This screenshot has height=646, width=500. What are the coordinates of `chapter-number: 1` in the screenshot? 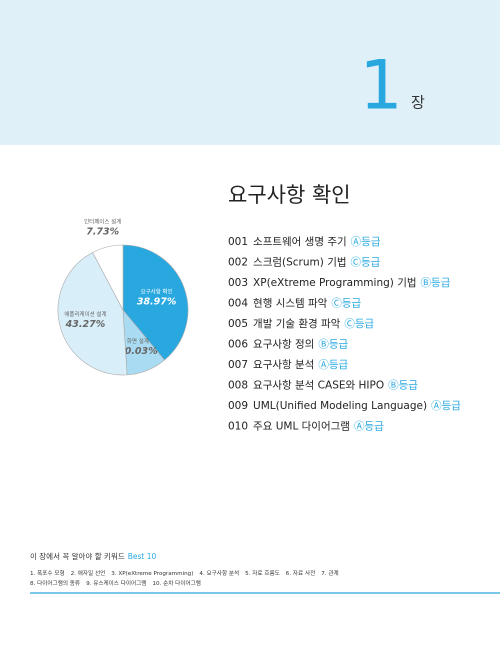 It's located at (380, 86).